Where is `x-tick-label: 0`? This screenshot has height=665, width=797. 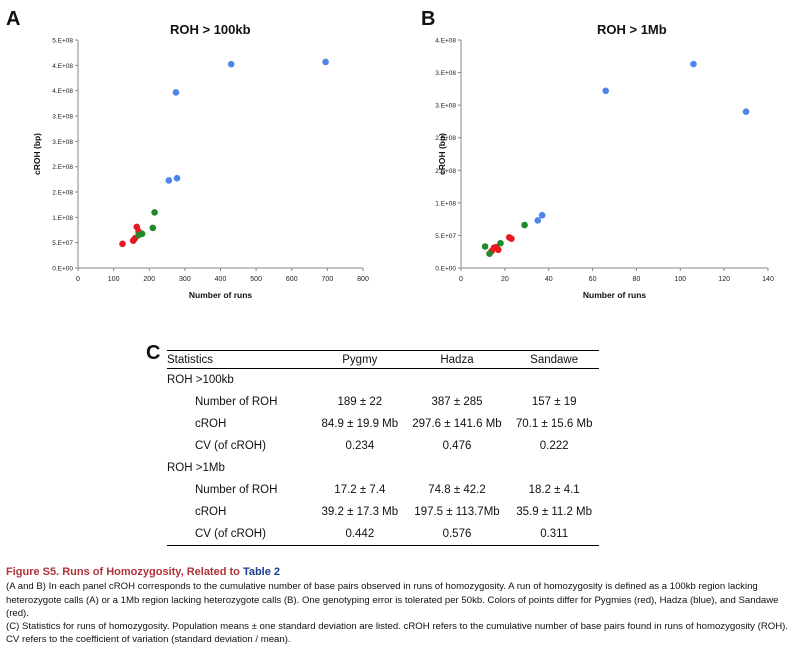
x-tick-label: 0 is located at coordinates (78, 279).